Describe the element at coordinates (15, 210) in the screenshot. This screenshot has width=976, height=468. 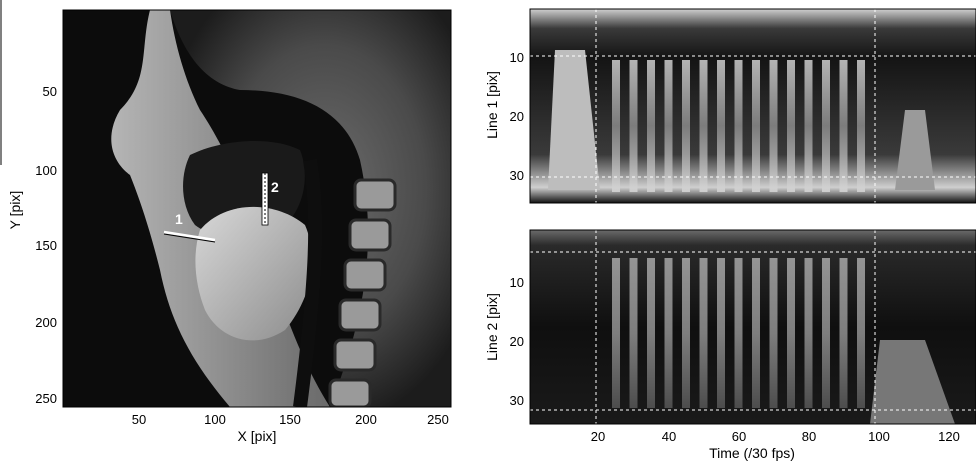
I see `mri-y-label: Y [pix]` at that location.